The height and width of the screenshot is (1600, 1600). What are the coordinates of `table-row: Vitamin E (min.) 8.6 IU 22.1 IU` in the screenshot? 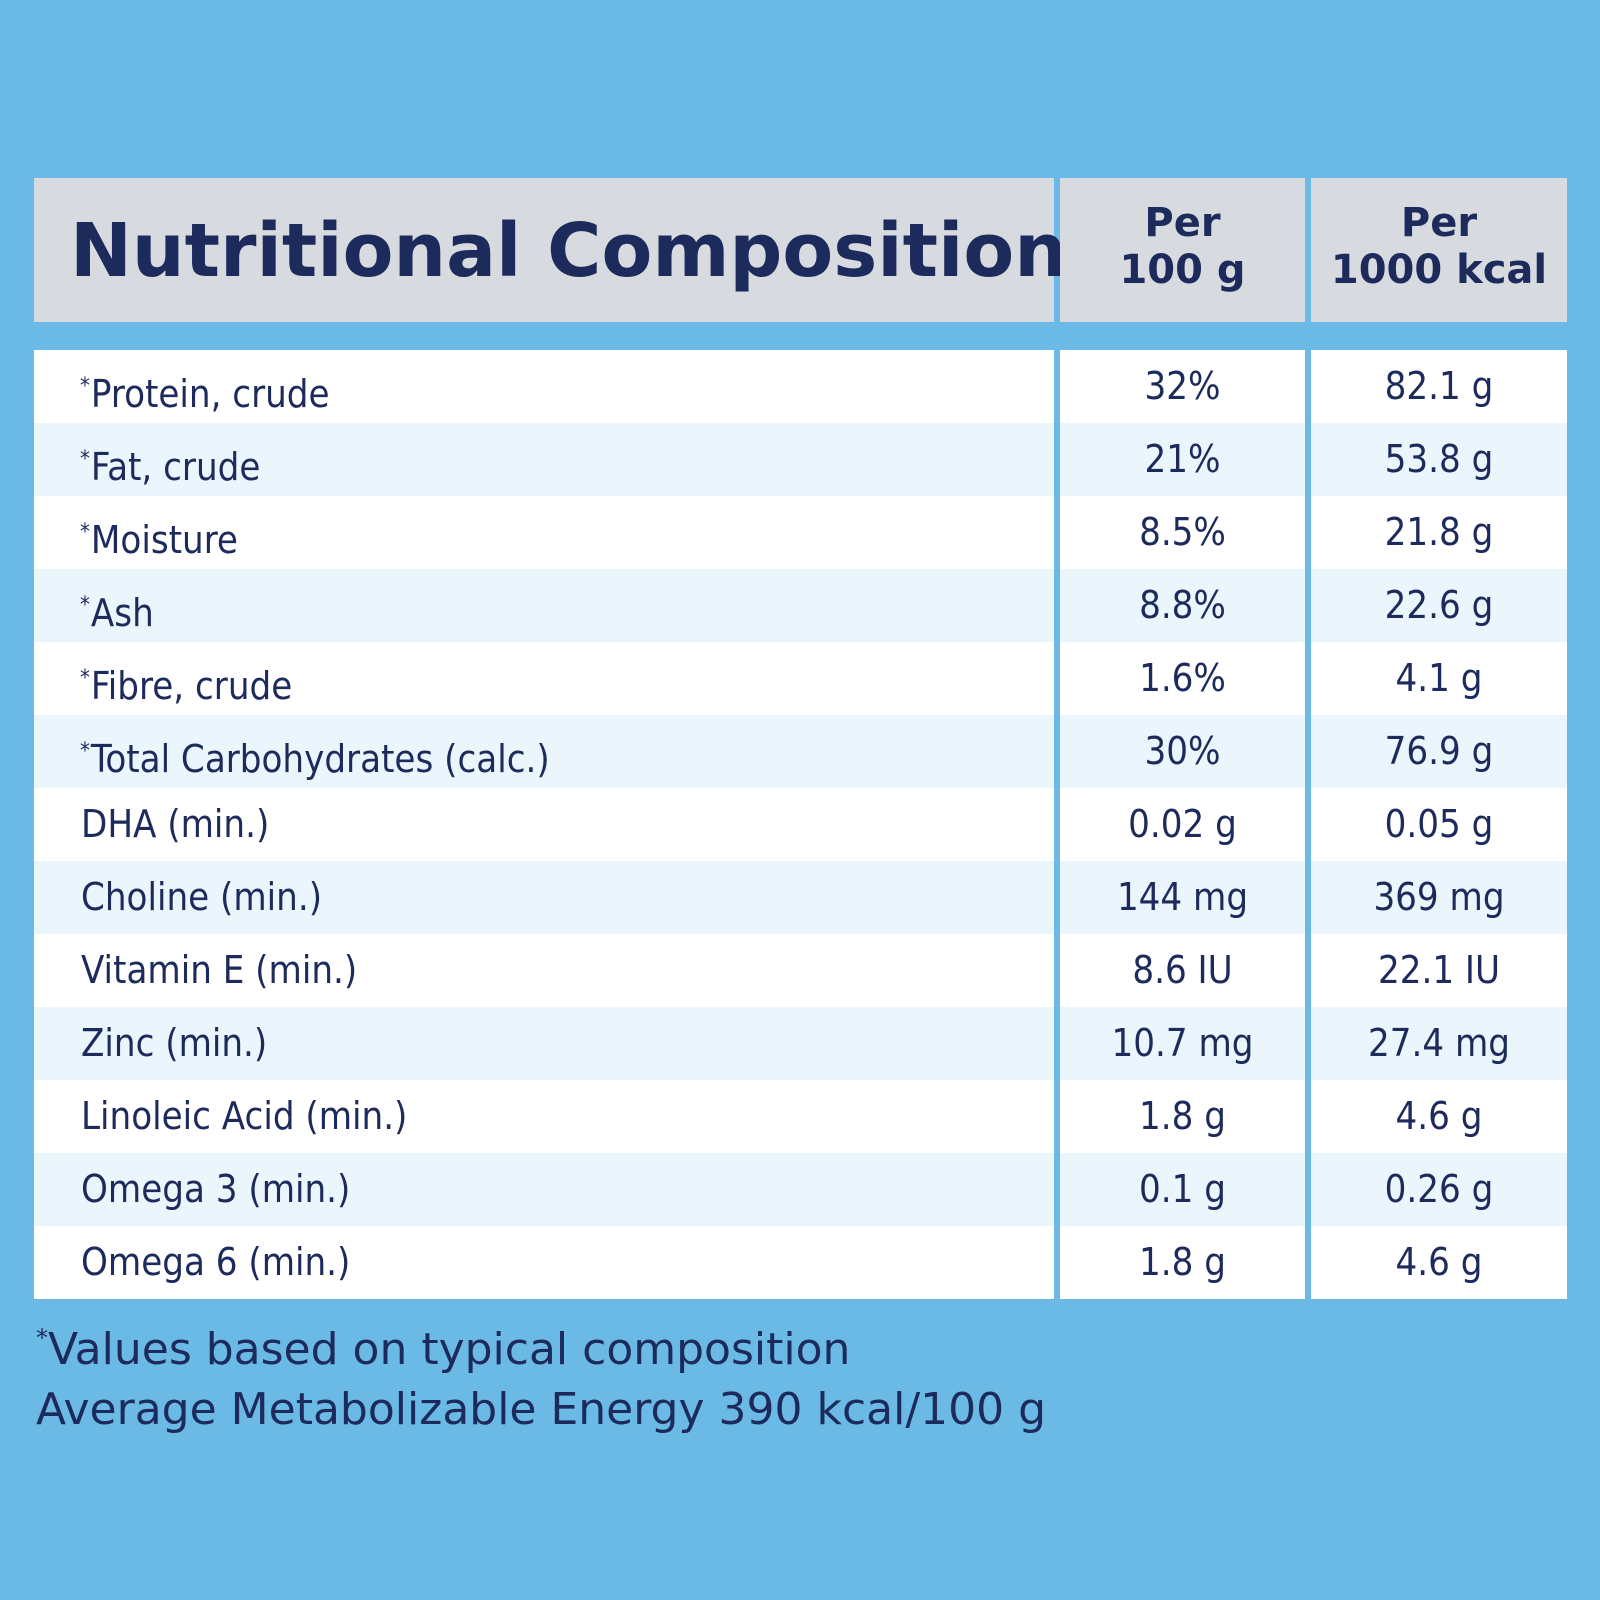 It's located at (800, 970).